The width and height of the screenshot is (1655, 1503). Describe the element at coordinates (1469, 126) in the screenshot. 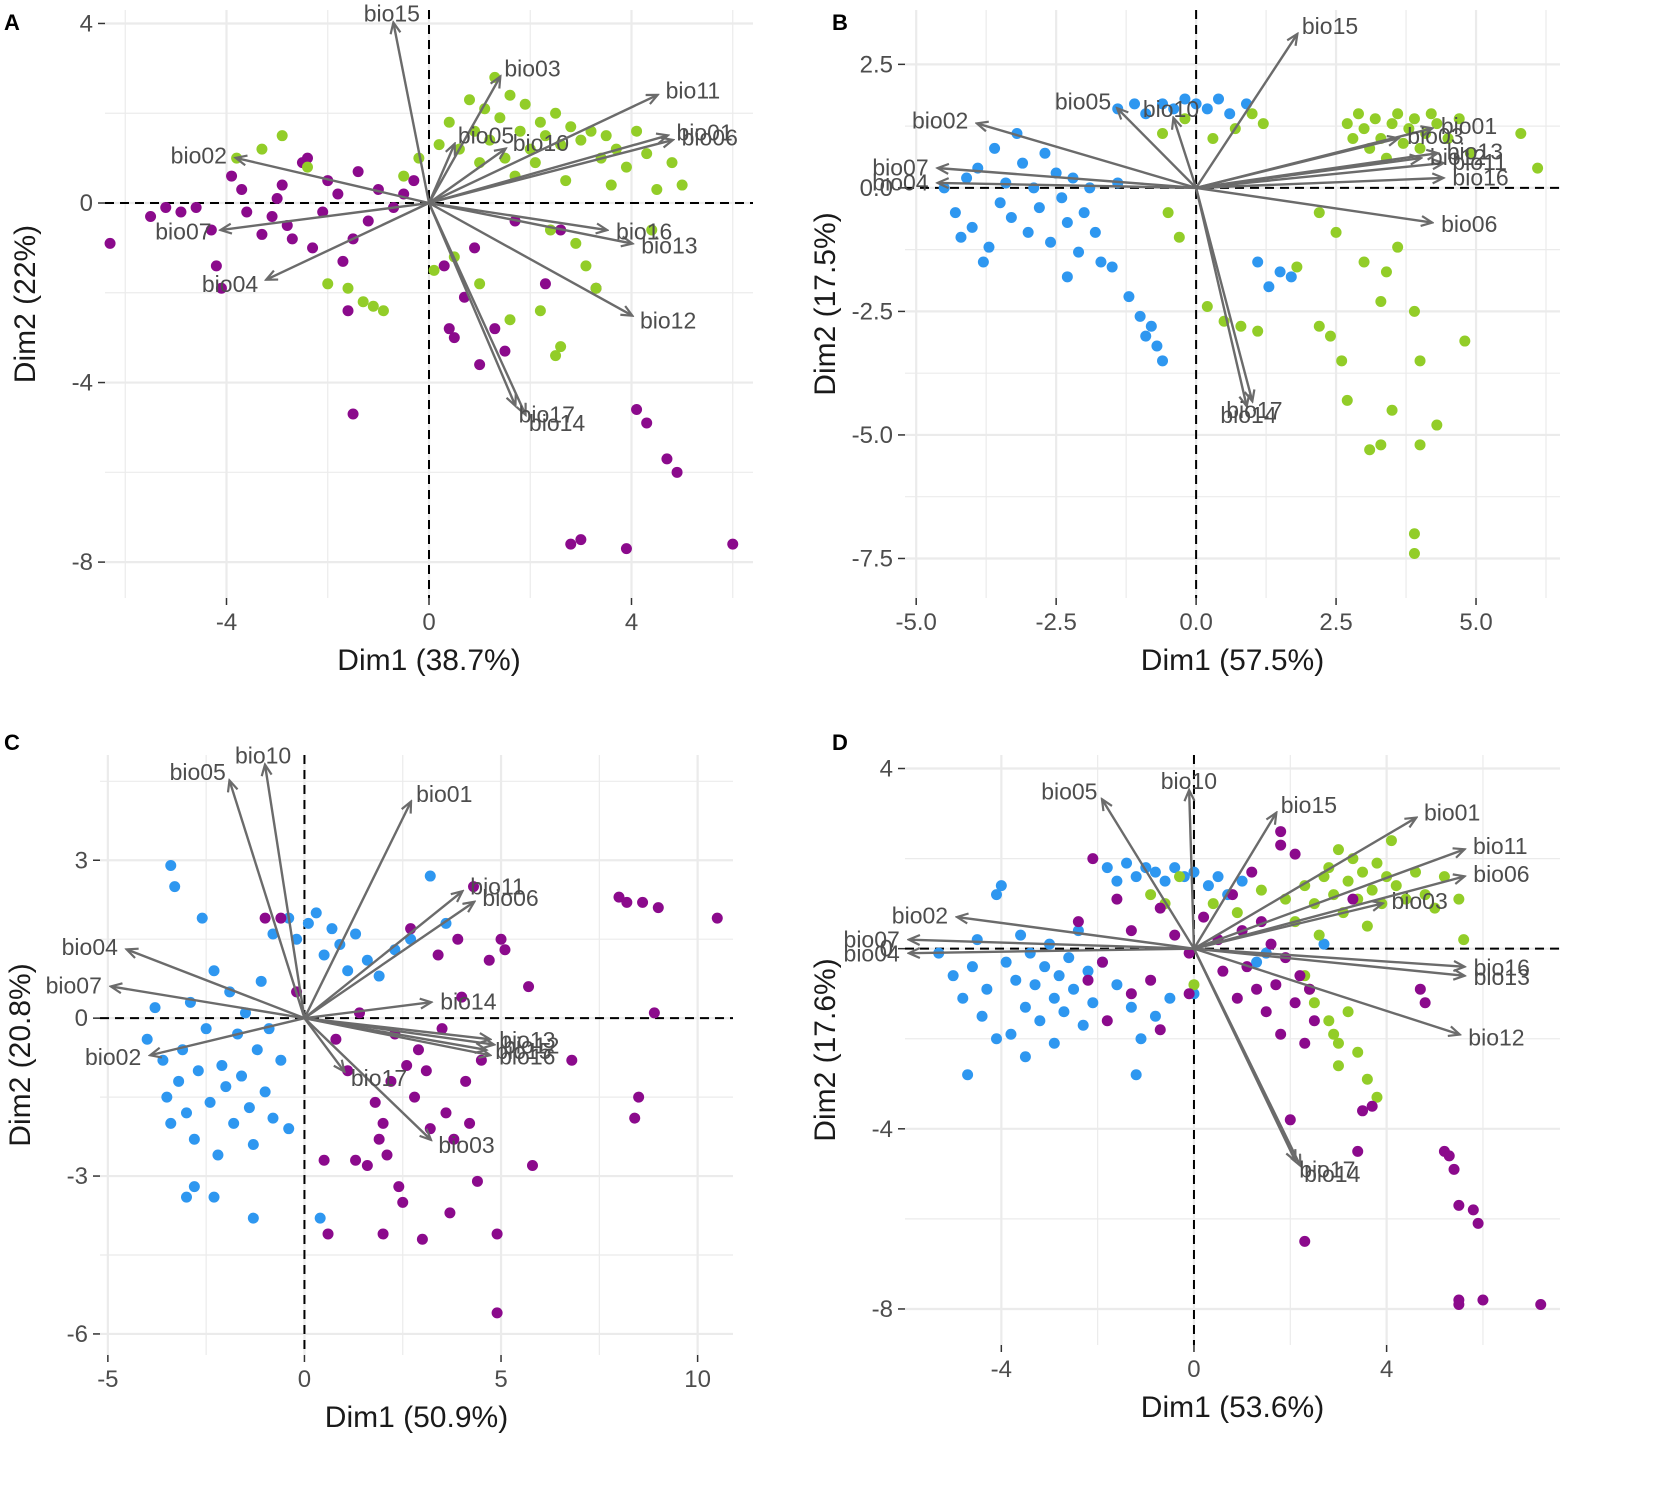

I see `arrow-label: bio01` at that location.